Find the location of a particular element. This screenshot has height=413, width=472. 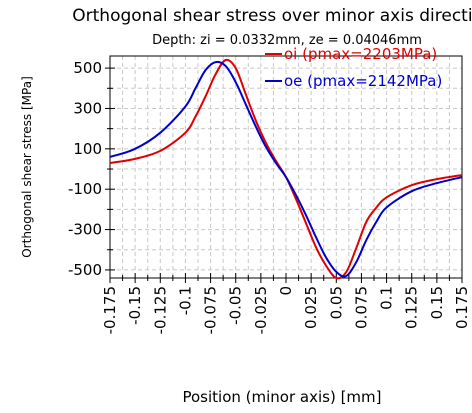

x-tick-label: -0.1 is located at coordinates (185, 300).